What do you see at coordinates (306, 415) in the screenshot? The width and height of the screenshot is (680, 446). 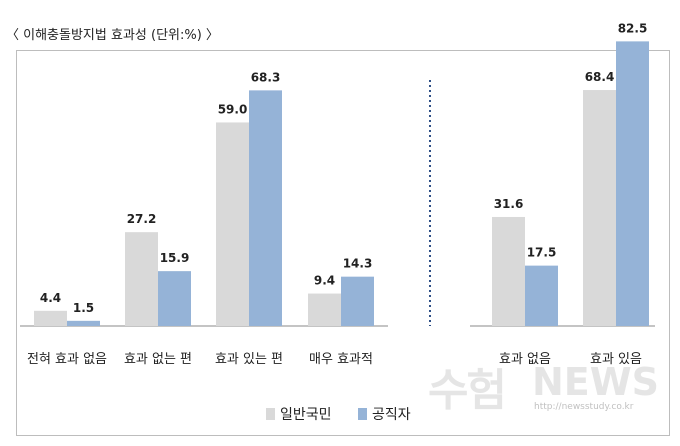 I see `legend-label: 일반국민` at bounding box center [306, 415].